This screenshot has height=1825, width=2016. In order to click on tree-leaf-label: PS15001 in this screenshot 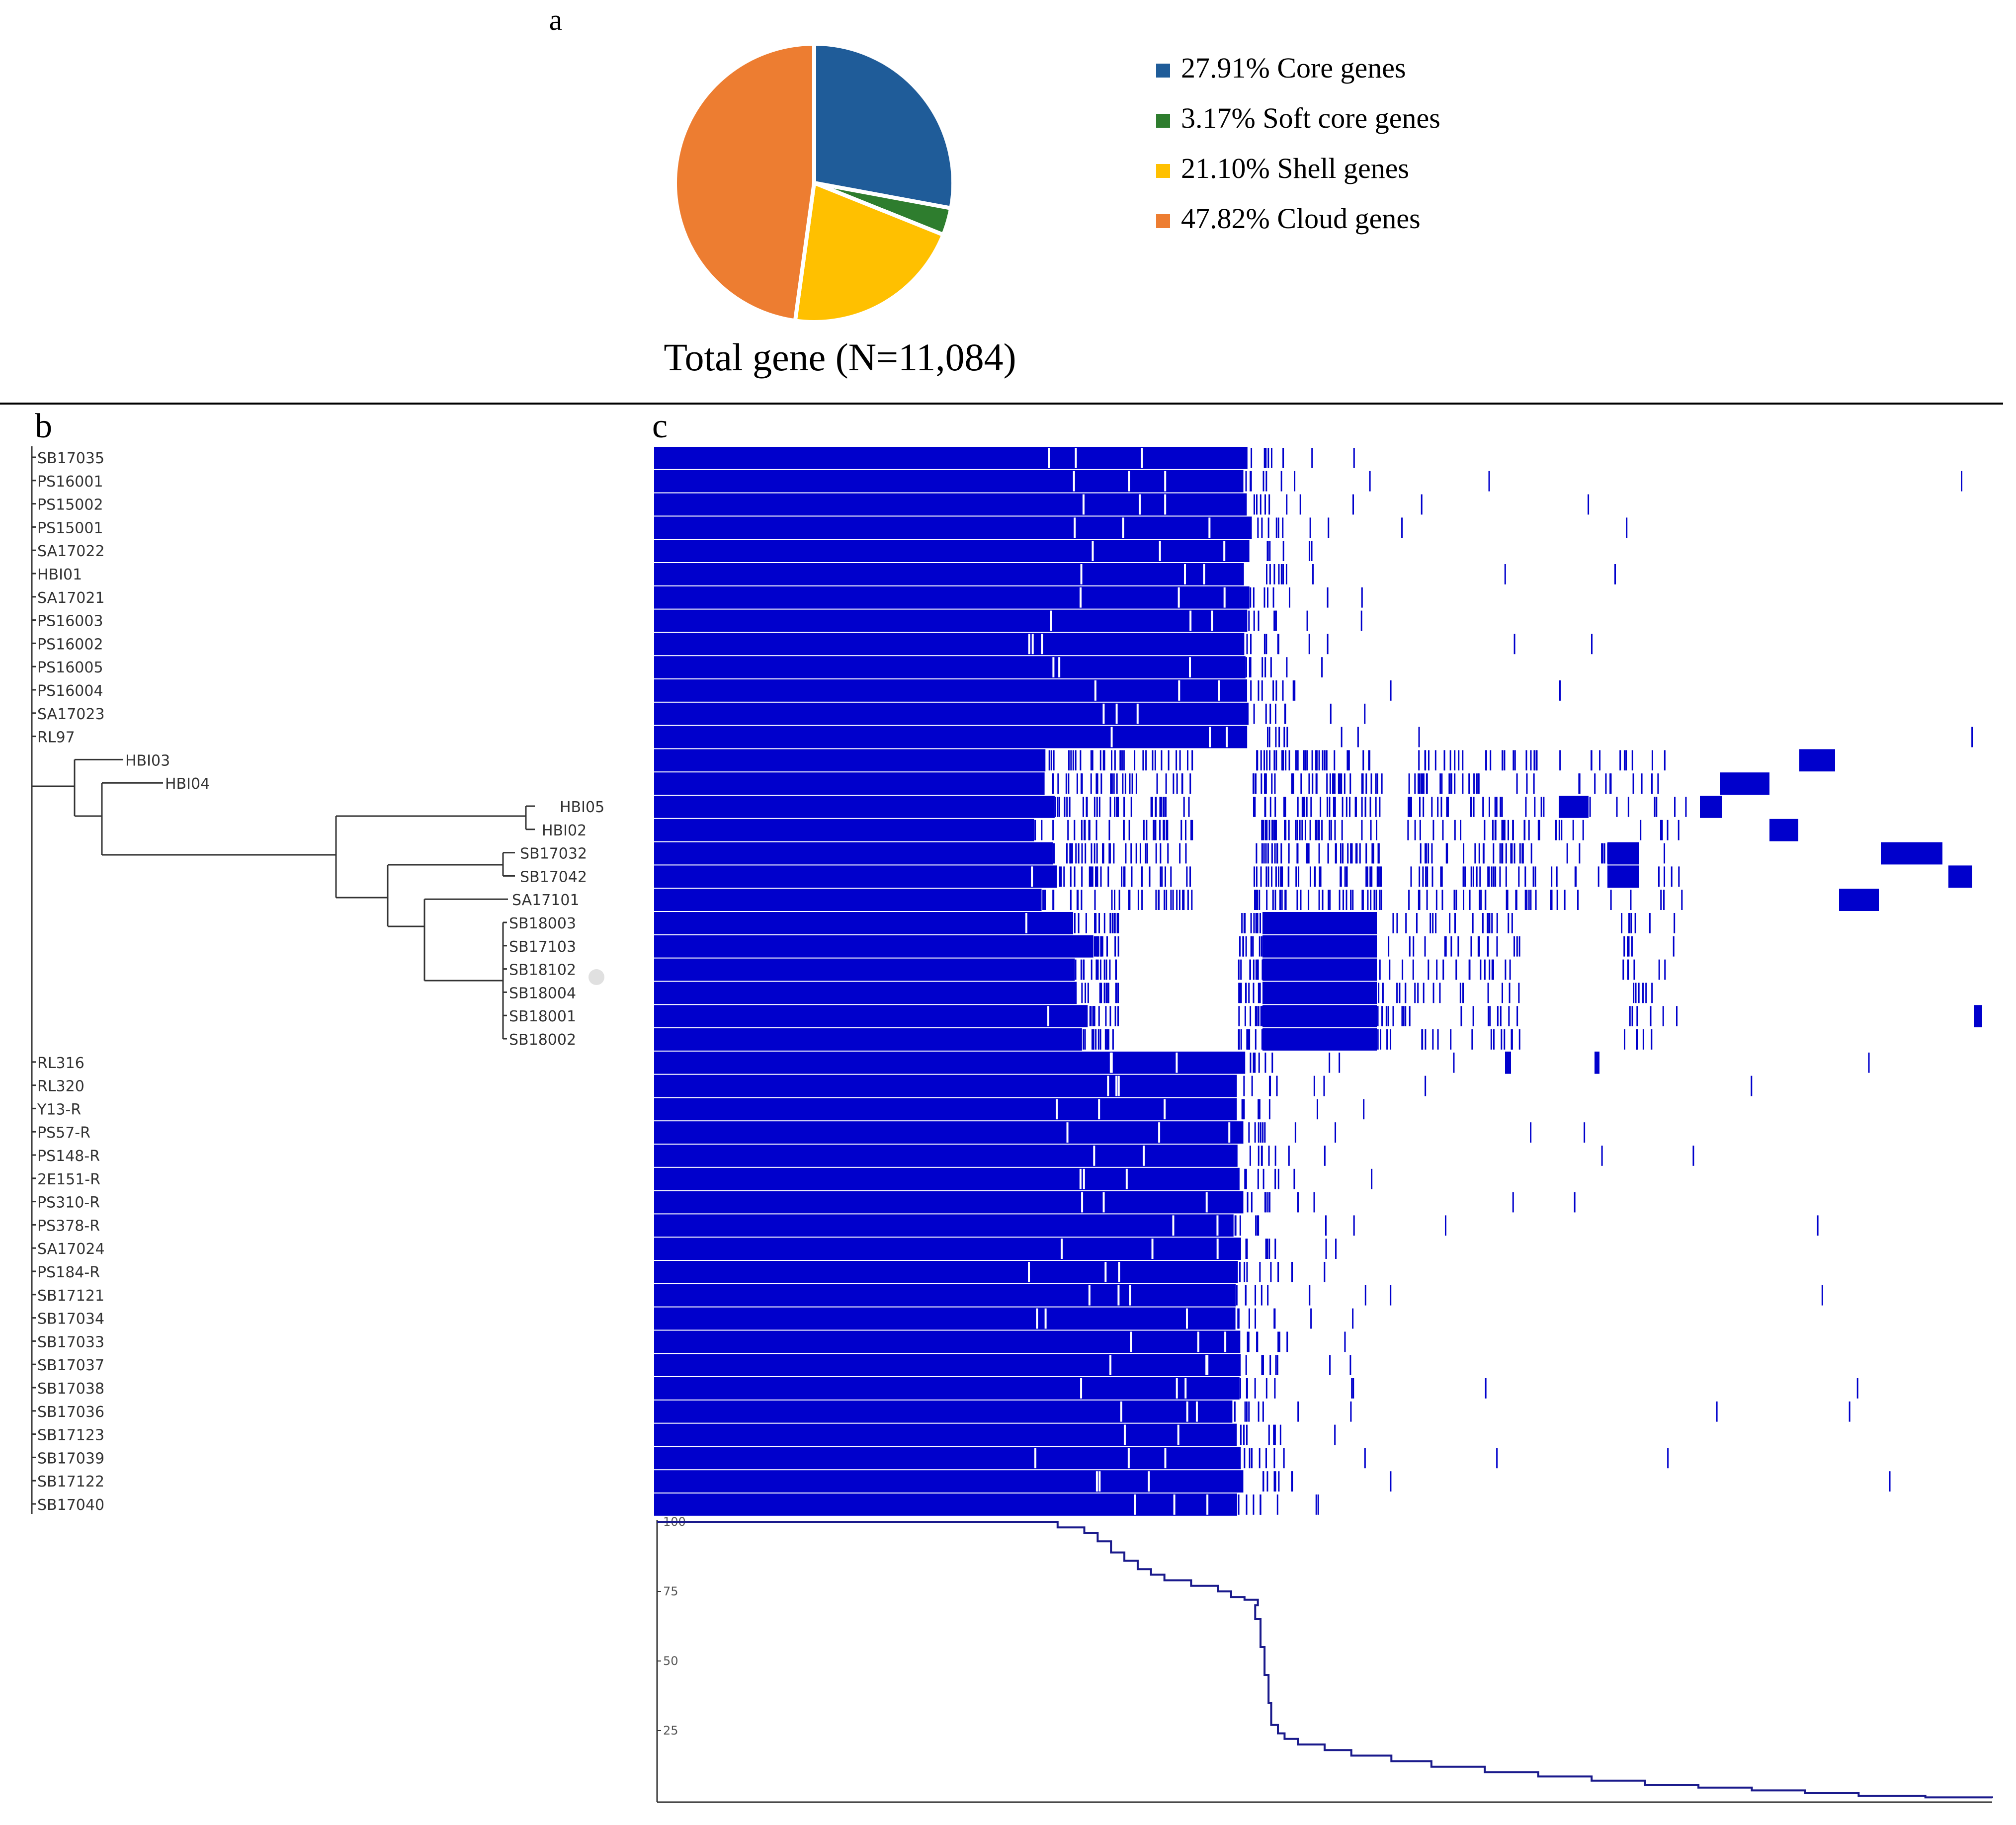, I will do `click(70, 528)`.